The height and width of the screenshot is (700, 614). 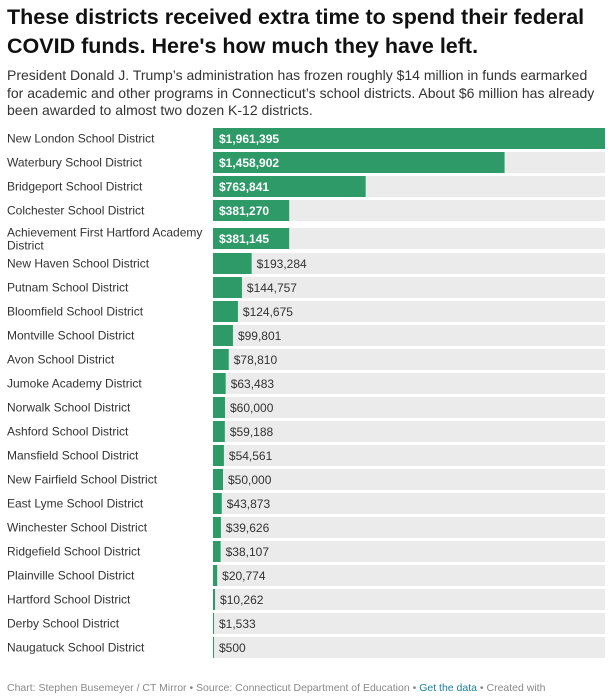 What do you see at coordinates (76, 648) in the screenshot?
I see `category-label: Naugatuck School District` at bounding box center [76, 648].